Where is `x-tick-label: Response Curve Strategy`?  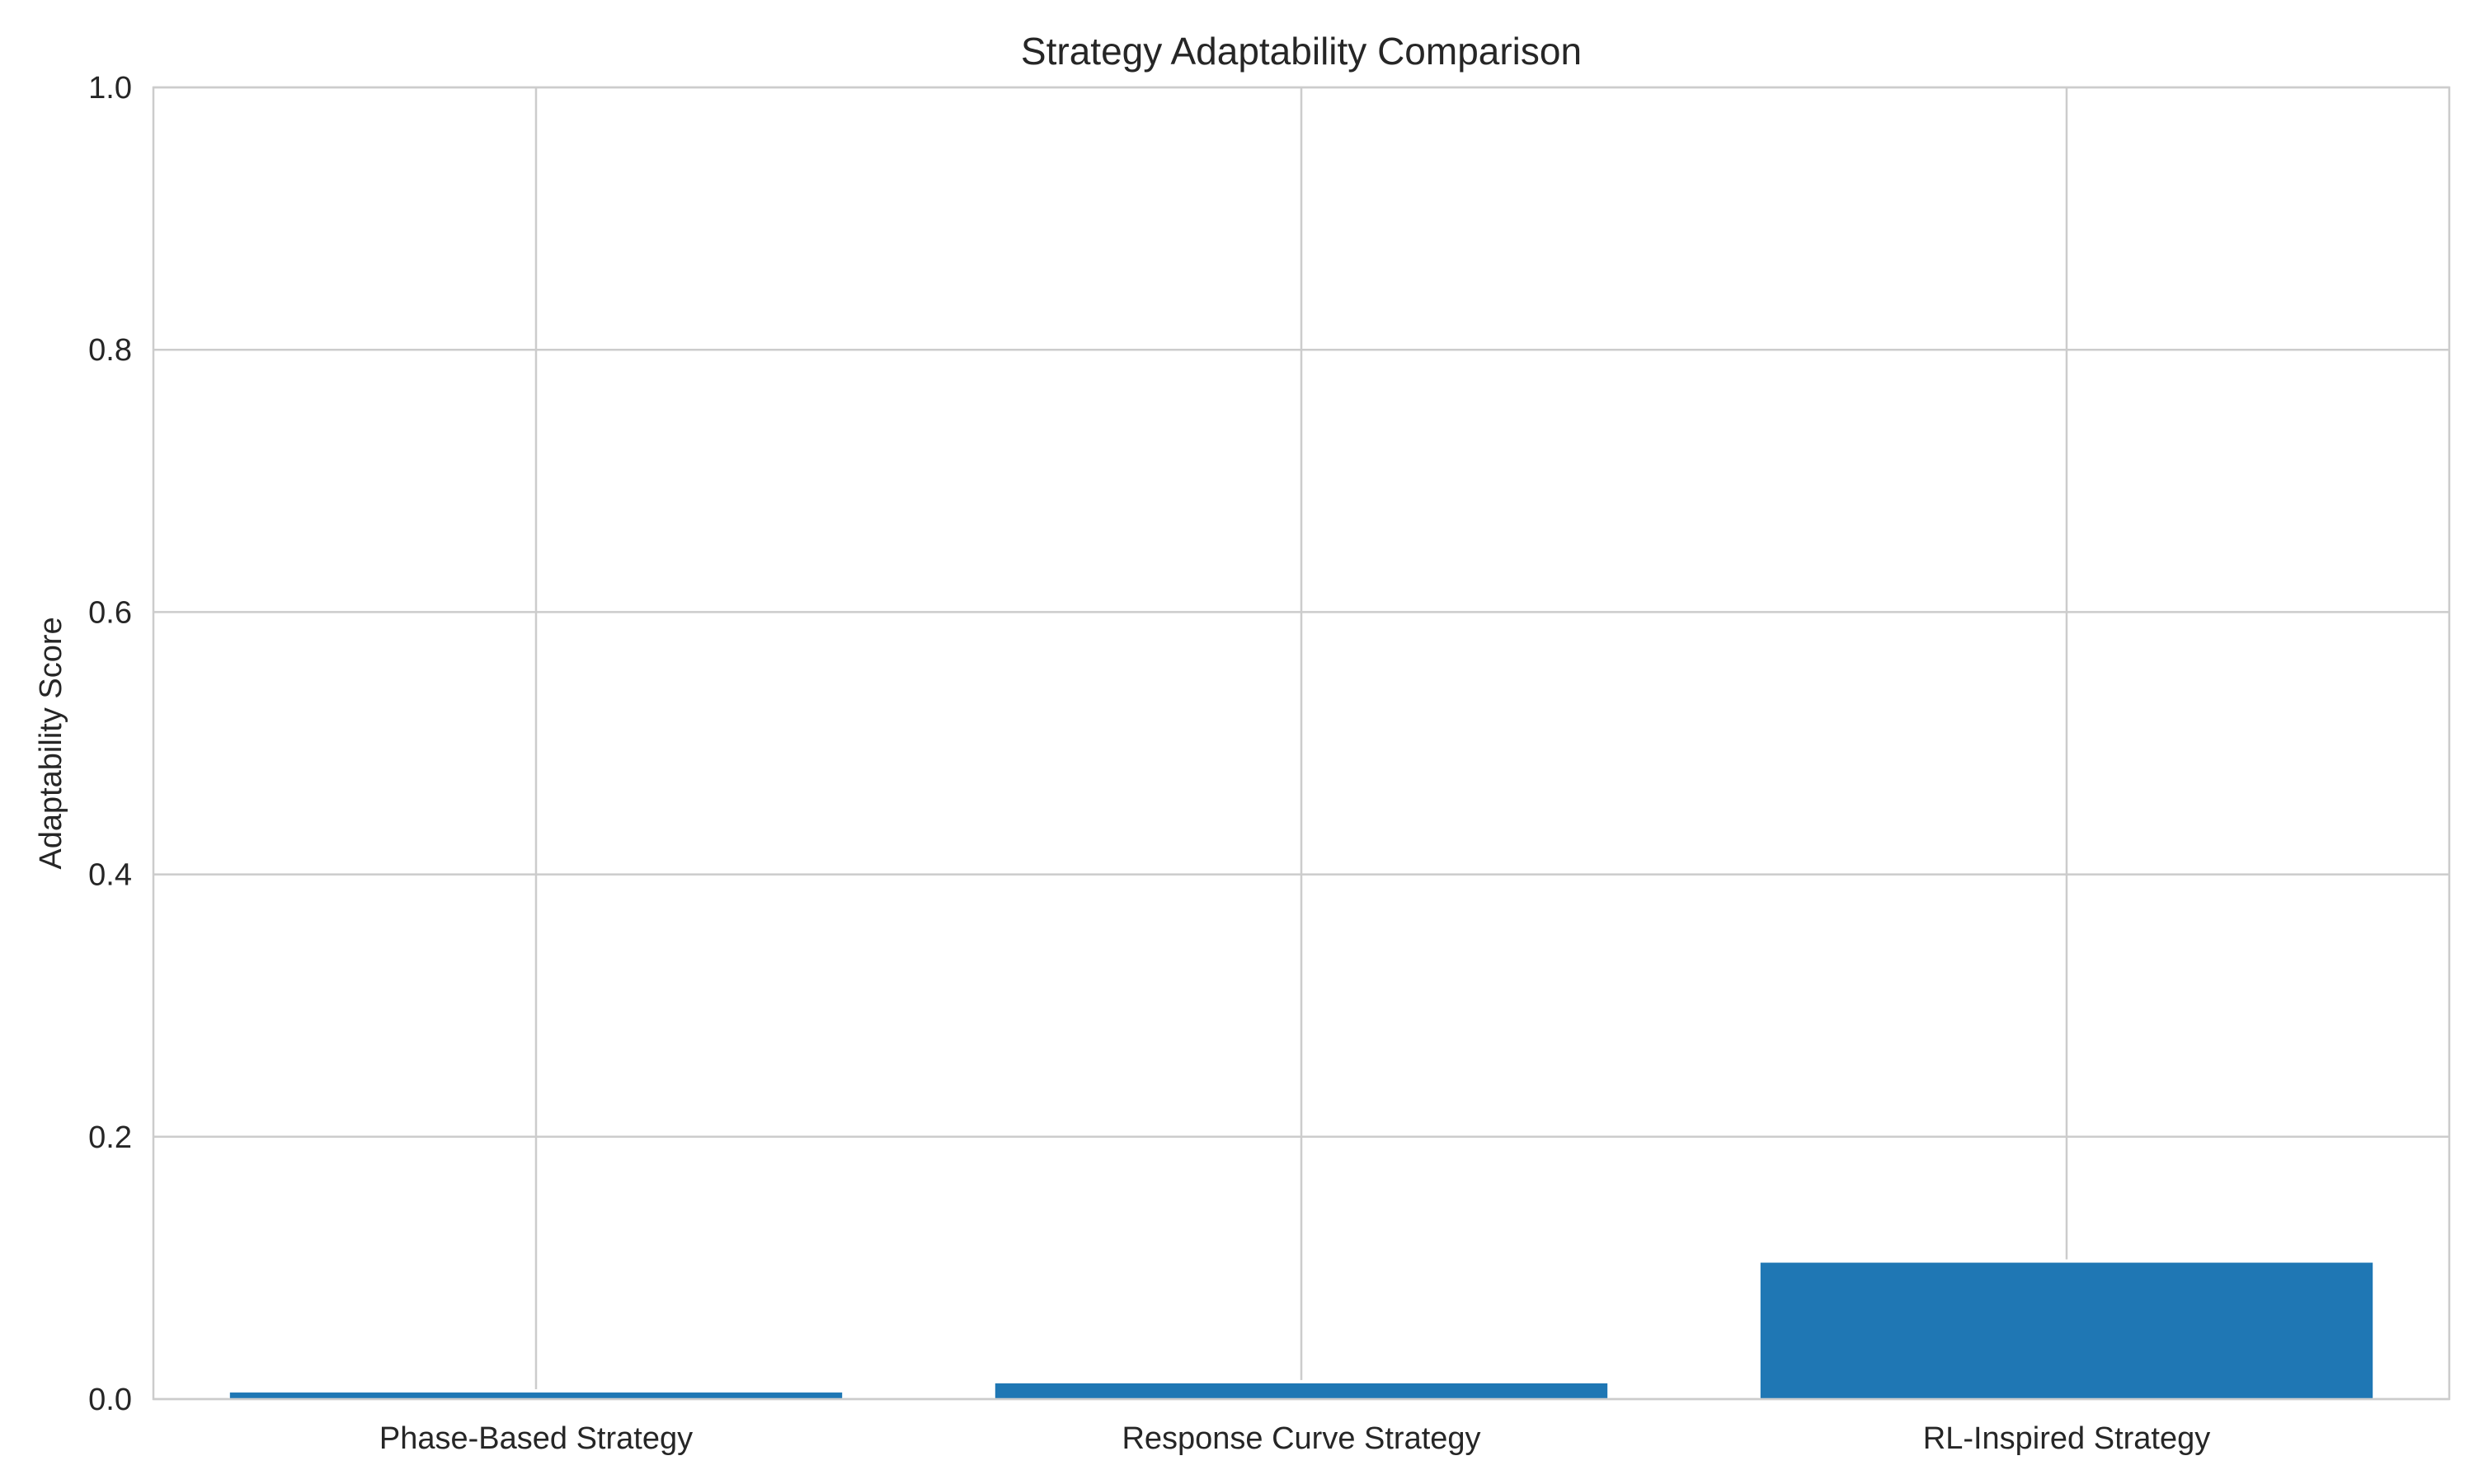 x-tick-label: Response Curve Strategy is located at coordinates (1301, 1438).